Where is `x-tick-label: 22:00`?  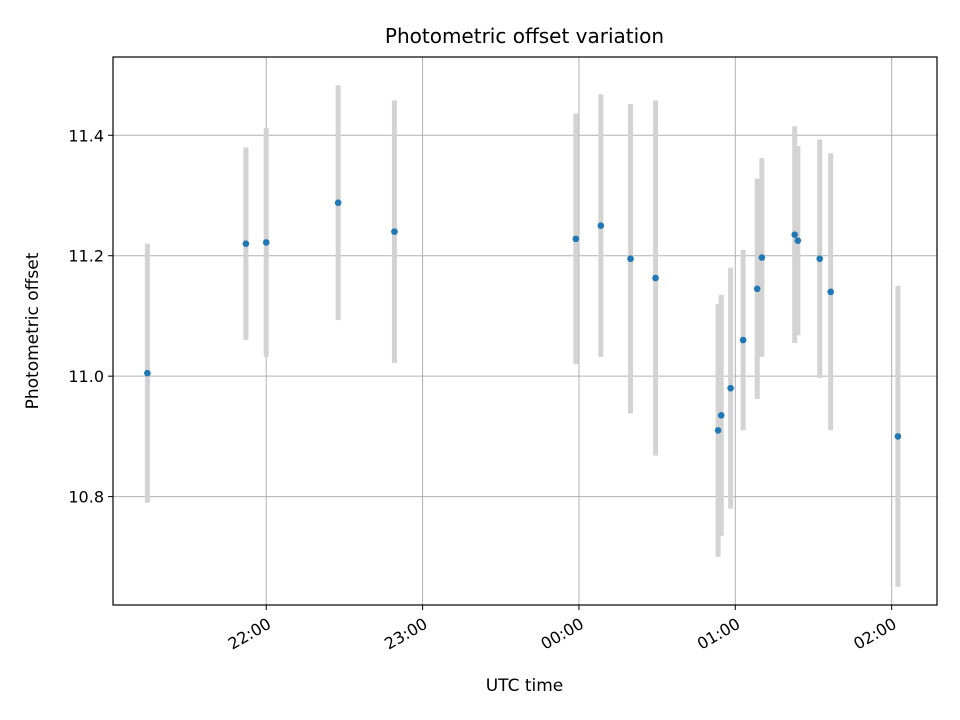
x-tick-label: 22:00 is located at coordinates (249, 634).